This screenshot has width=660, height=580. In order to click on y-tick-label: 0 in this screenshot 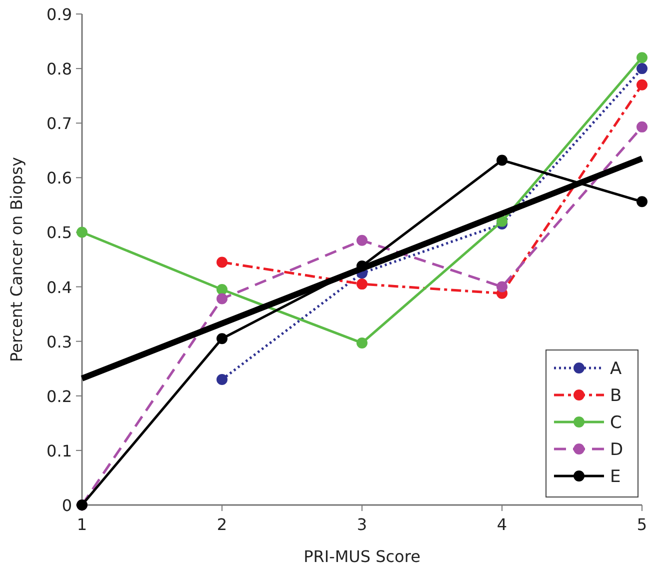, I will do `click(67, 505)`.